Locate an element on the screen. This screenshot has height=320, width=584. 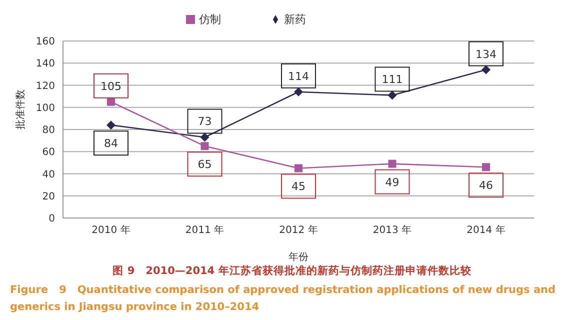
y-tick-label: 160 is located at coordinates (45, 42).